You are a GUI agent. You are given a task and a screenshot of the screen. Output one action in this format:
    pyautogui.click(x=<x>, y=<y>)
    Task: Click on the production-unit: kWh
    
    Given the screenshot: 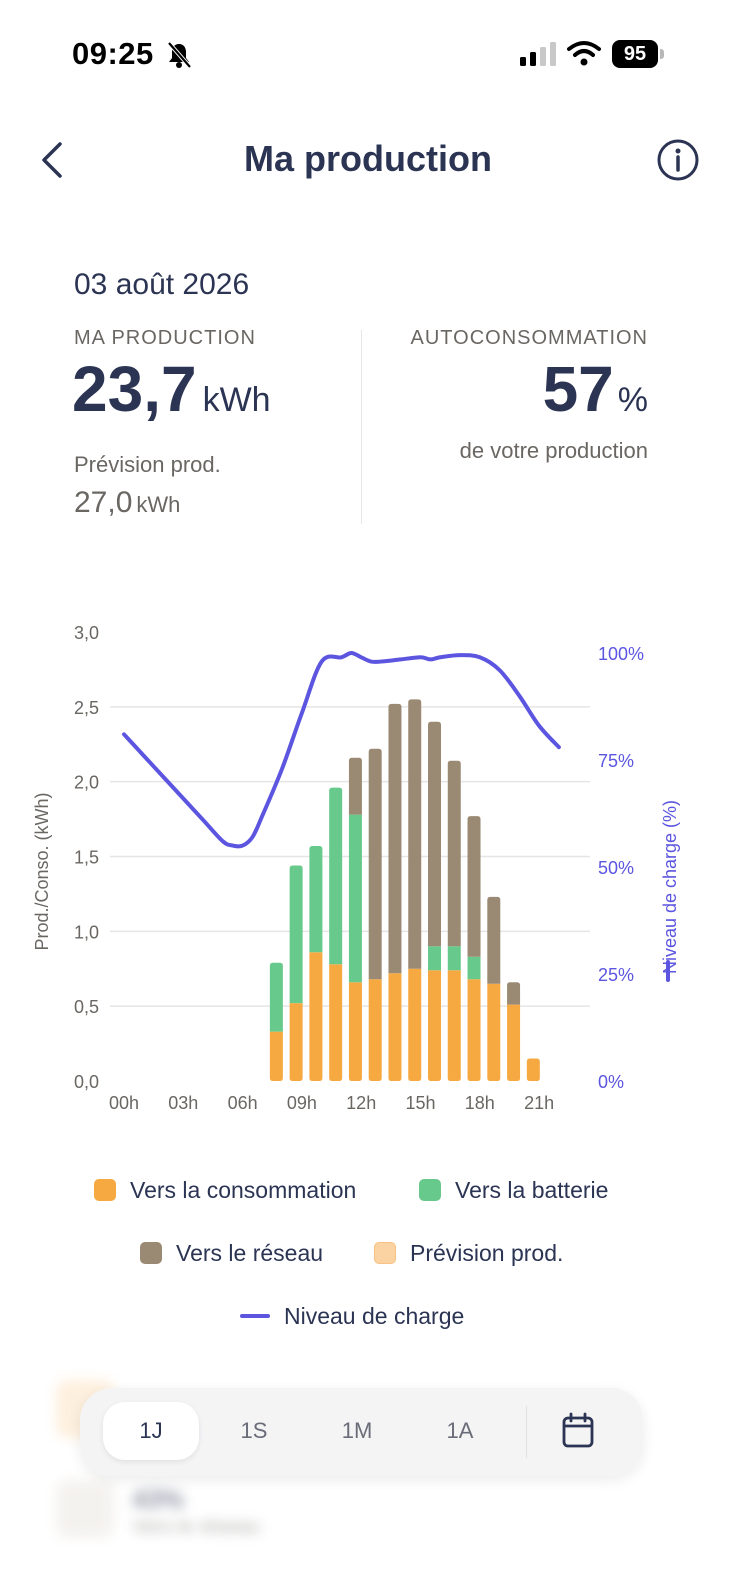 What is the action you would take?
    pyautogui.click(x=236, y=400)
    